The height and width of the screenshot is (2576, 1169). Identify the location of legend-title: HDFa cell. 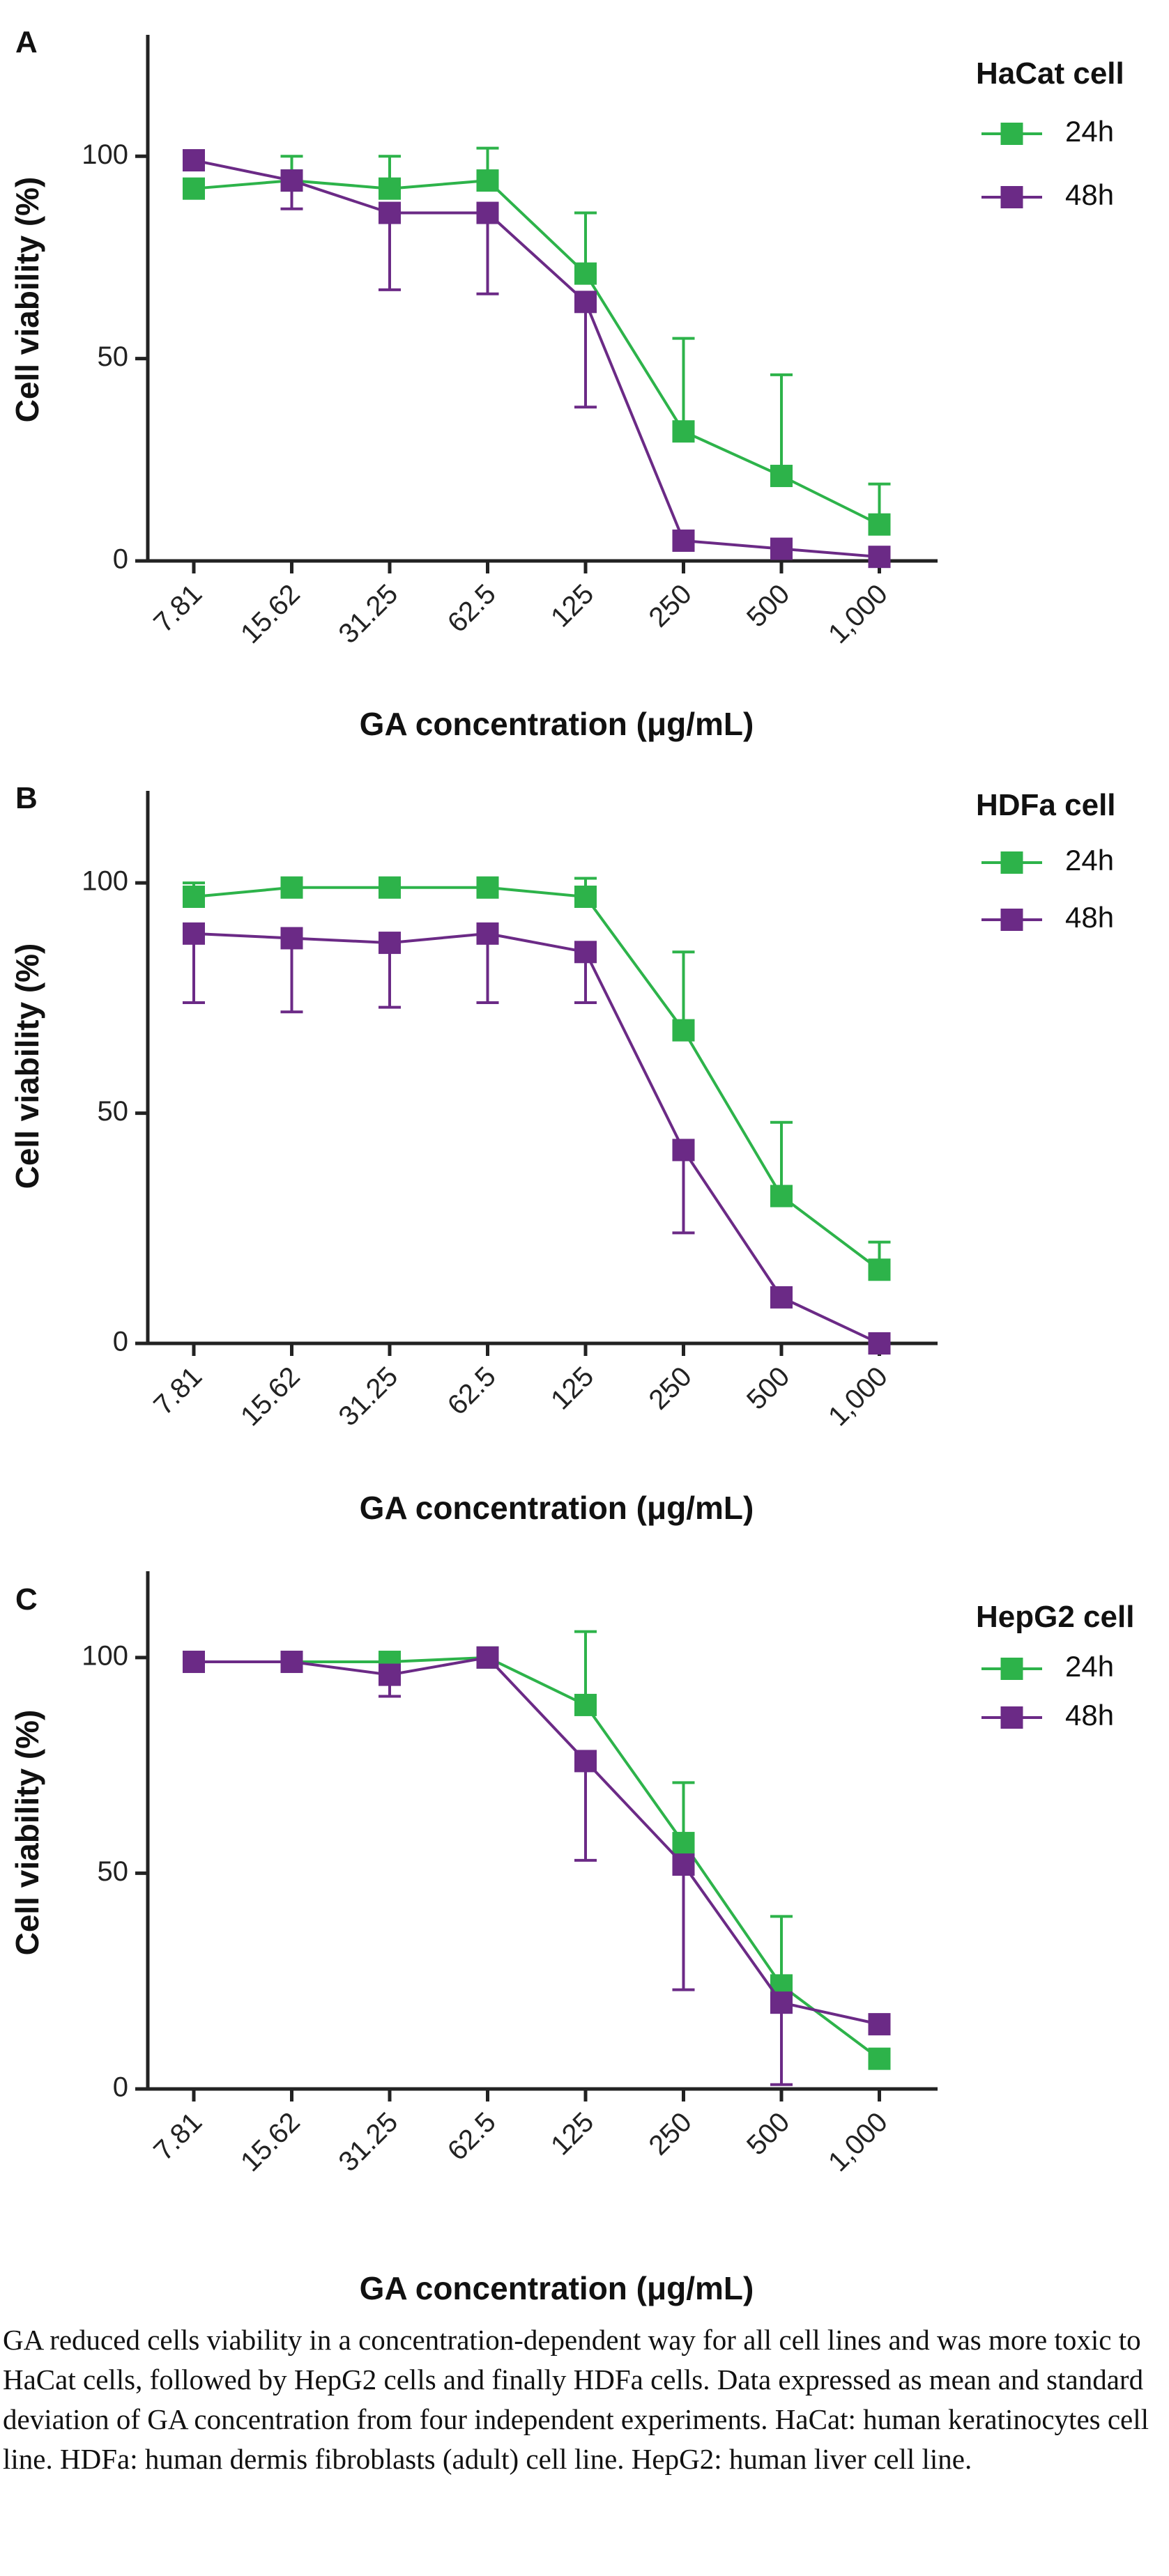
(1046, 805).